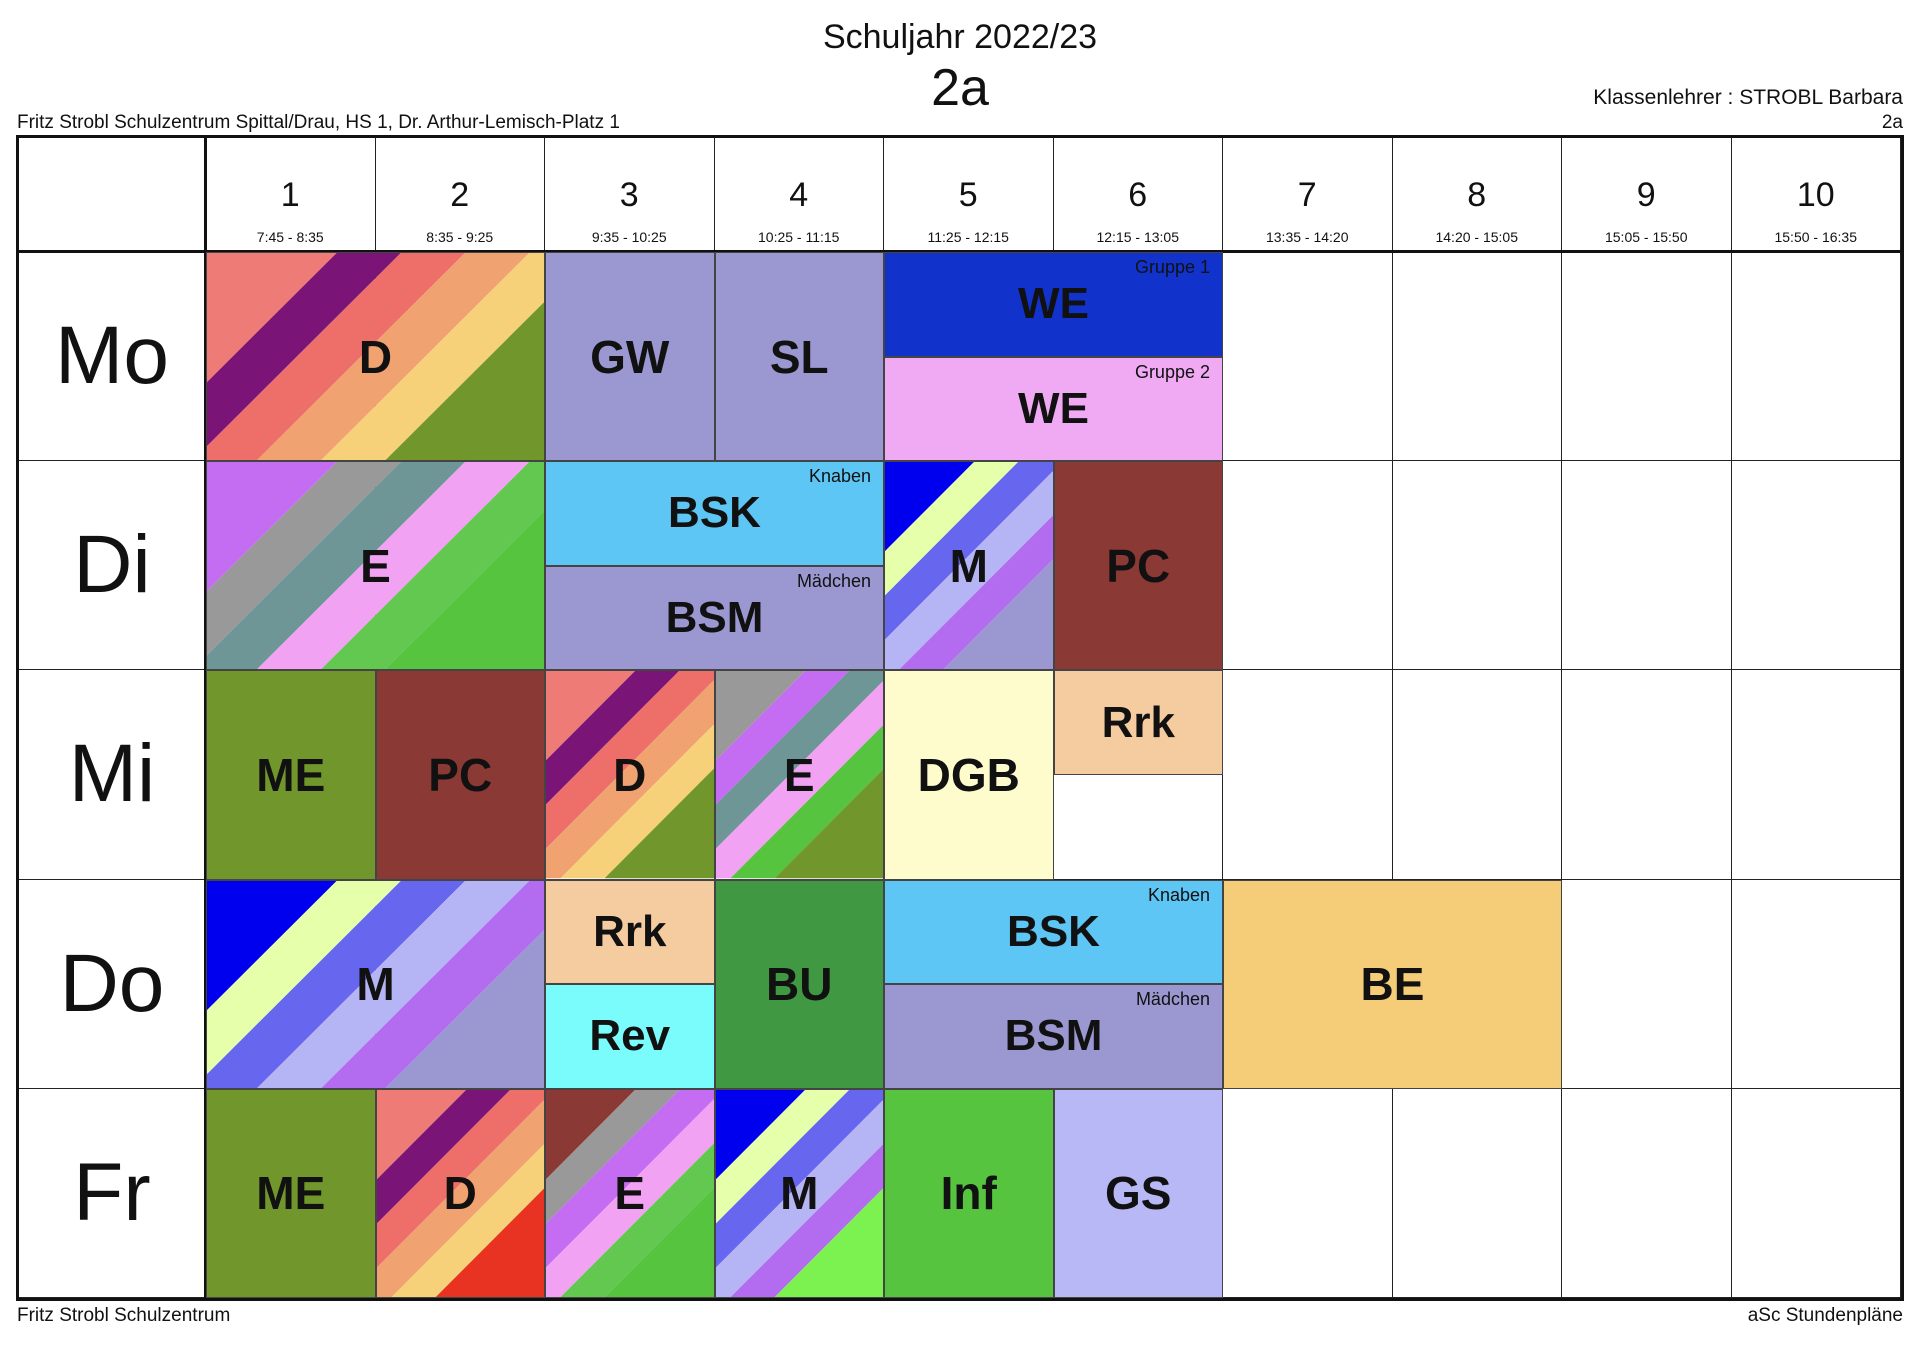 This screenshot has height=1358, width=1920. Describe the element at coordinates (124, 1315) in the screenshot. I see `footer-school: Fritz Strobl Schulzentrum` at that location.